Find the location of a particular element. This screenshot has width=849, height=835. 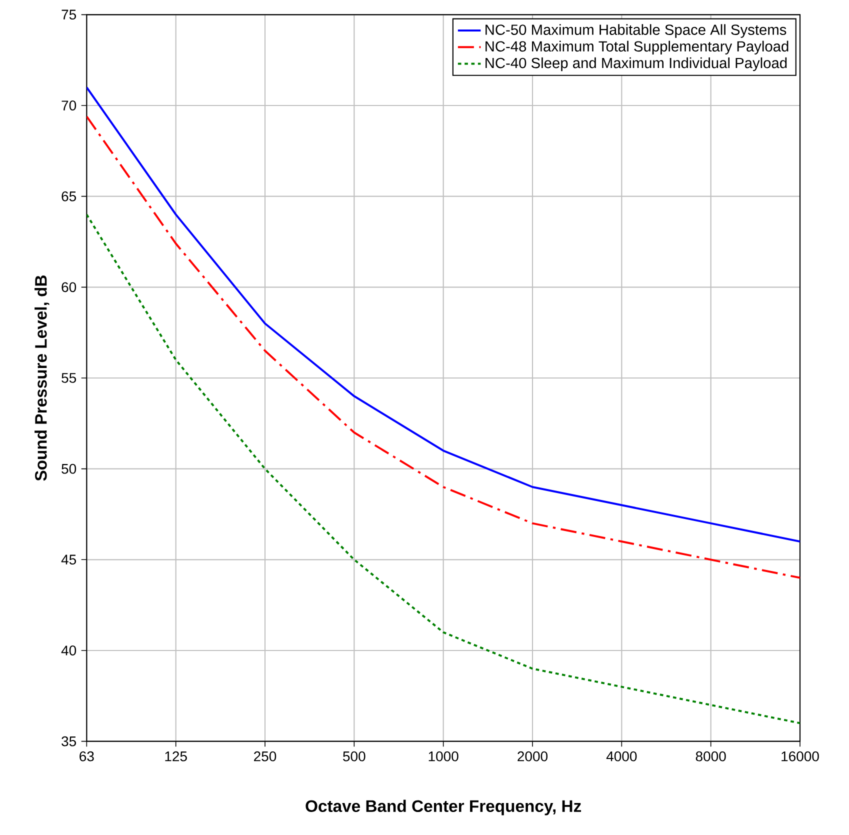

y-tick-label: 70 is located at coordinates (69, 105).